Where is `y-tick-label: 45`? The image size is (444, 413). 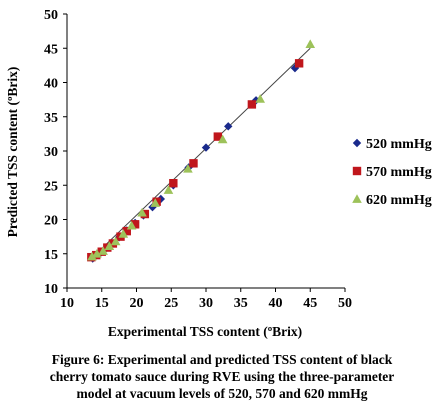
y-tick-label: 45 is located at coordinates (51, 49).